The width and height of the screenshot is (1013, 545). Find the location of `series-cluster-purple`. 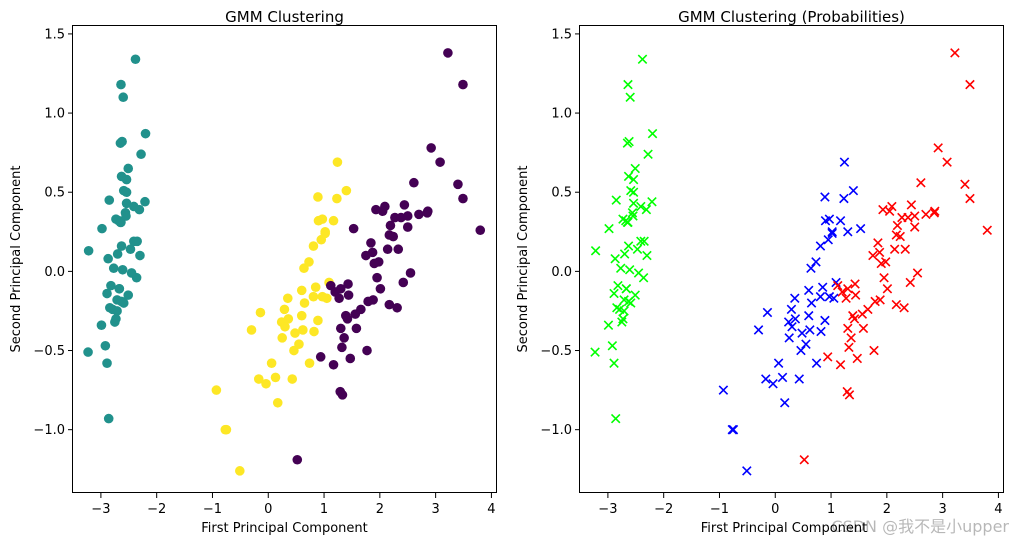

series-cluster-purple is located at coordinates (389, 256).